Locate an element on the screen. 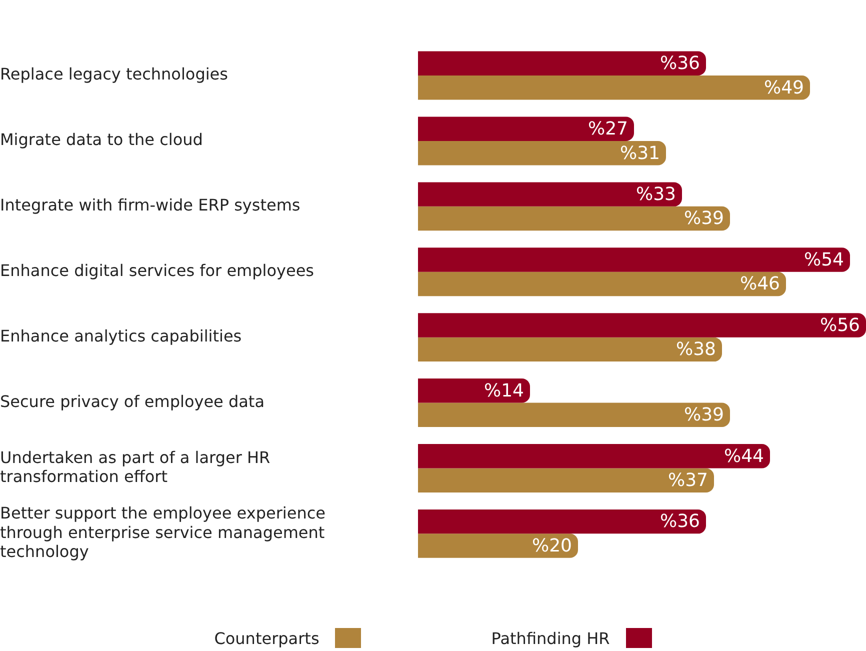 This screenshot has width=866, height=651. y-tick-label: Replace legacy technologies is located at coordinates (114, 74).